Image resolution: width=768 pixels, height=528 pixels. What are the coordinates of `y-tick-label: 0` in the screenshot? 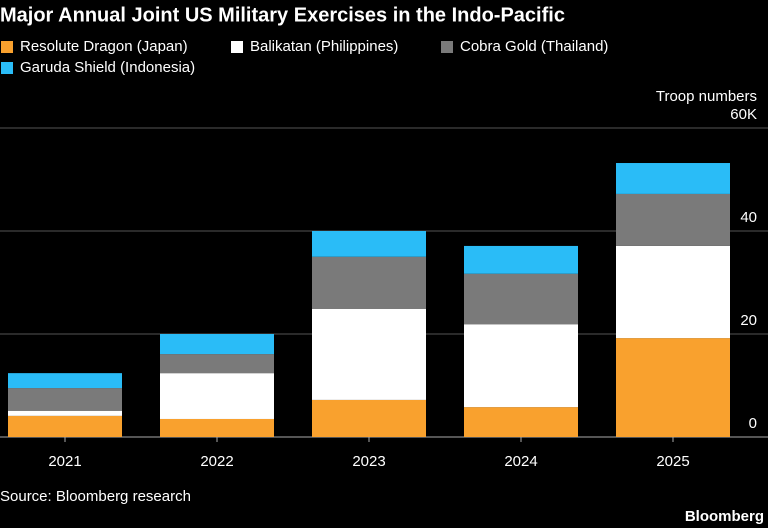 It's located at (753, 423).